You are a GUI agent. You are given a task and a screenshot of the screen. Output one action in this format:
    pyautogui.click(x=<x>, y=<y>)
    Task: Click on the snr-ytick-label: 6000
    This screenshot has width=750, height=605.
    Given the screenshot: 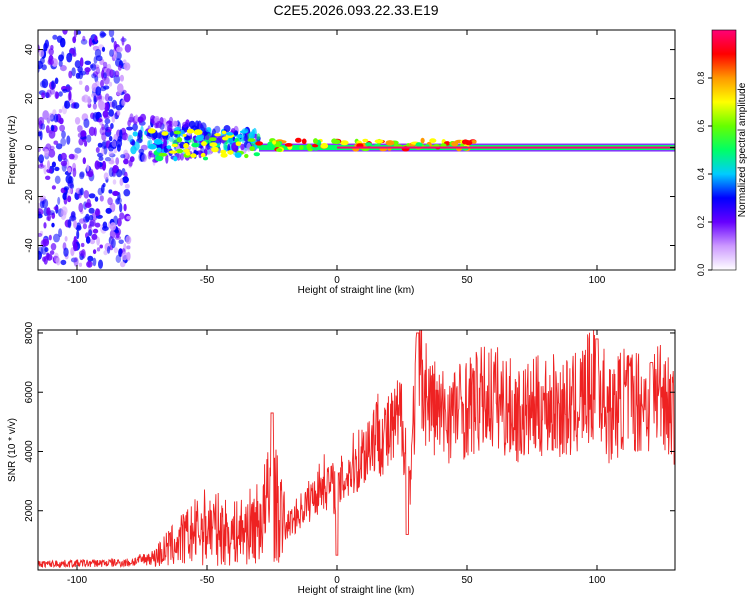 What is the action you would take?
    pyautogui.click(x=29, y=392)
    